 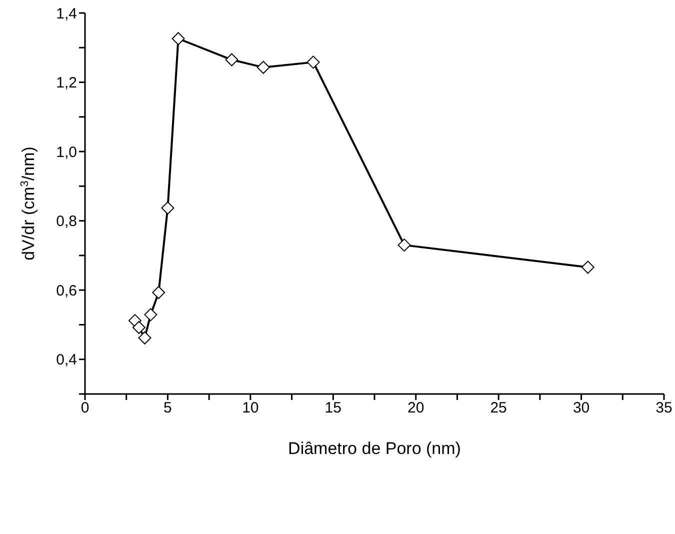 I want to click on y-tick-label: 1,4, so click(x=66, y=13).